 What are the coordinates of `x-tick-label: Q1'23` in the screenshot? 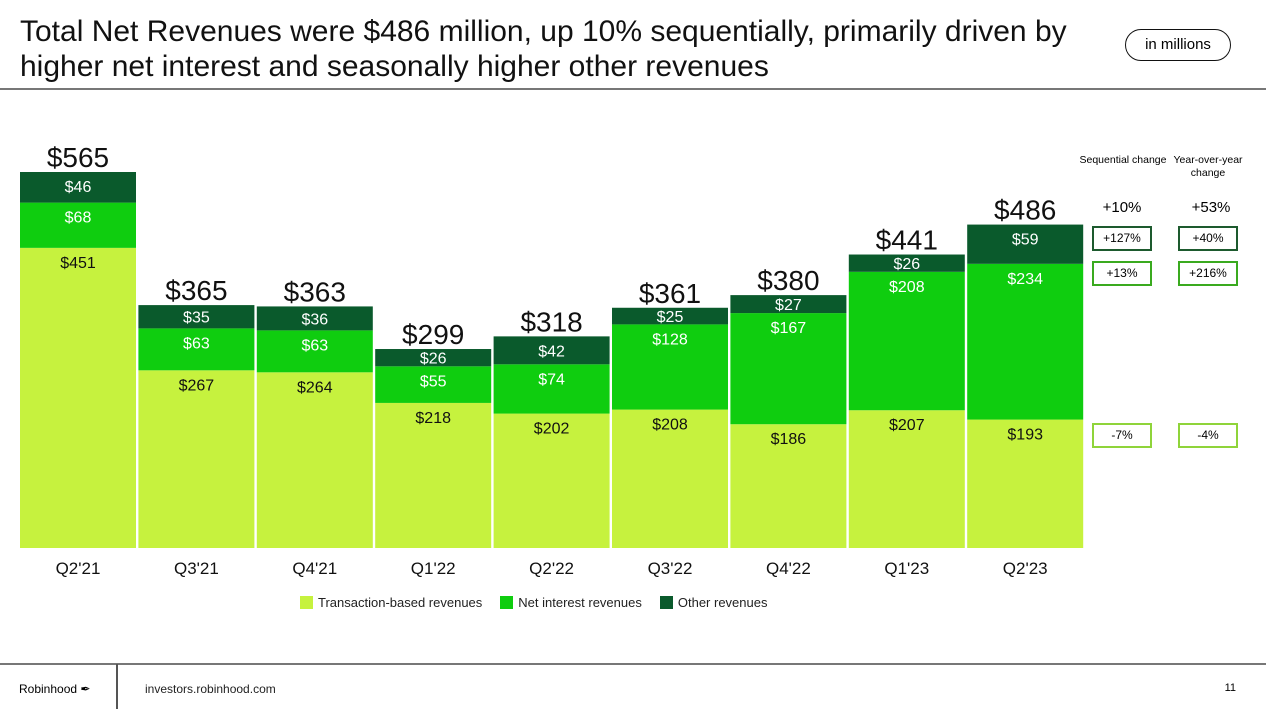 It's located at (906, 568).